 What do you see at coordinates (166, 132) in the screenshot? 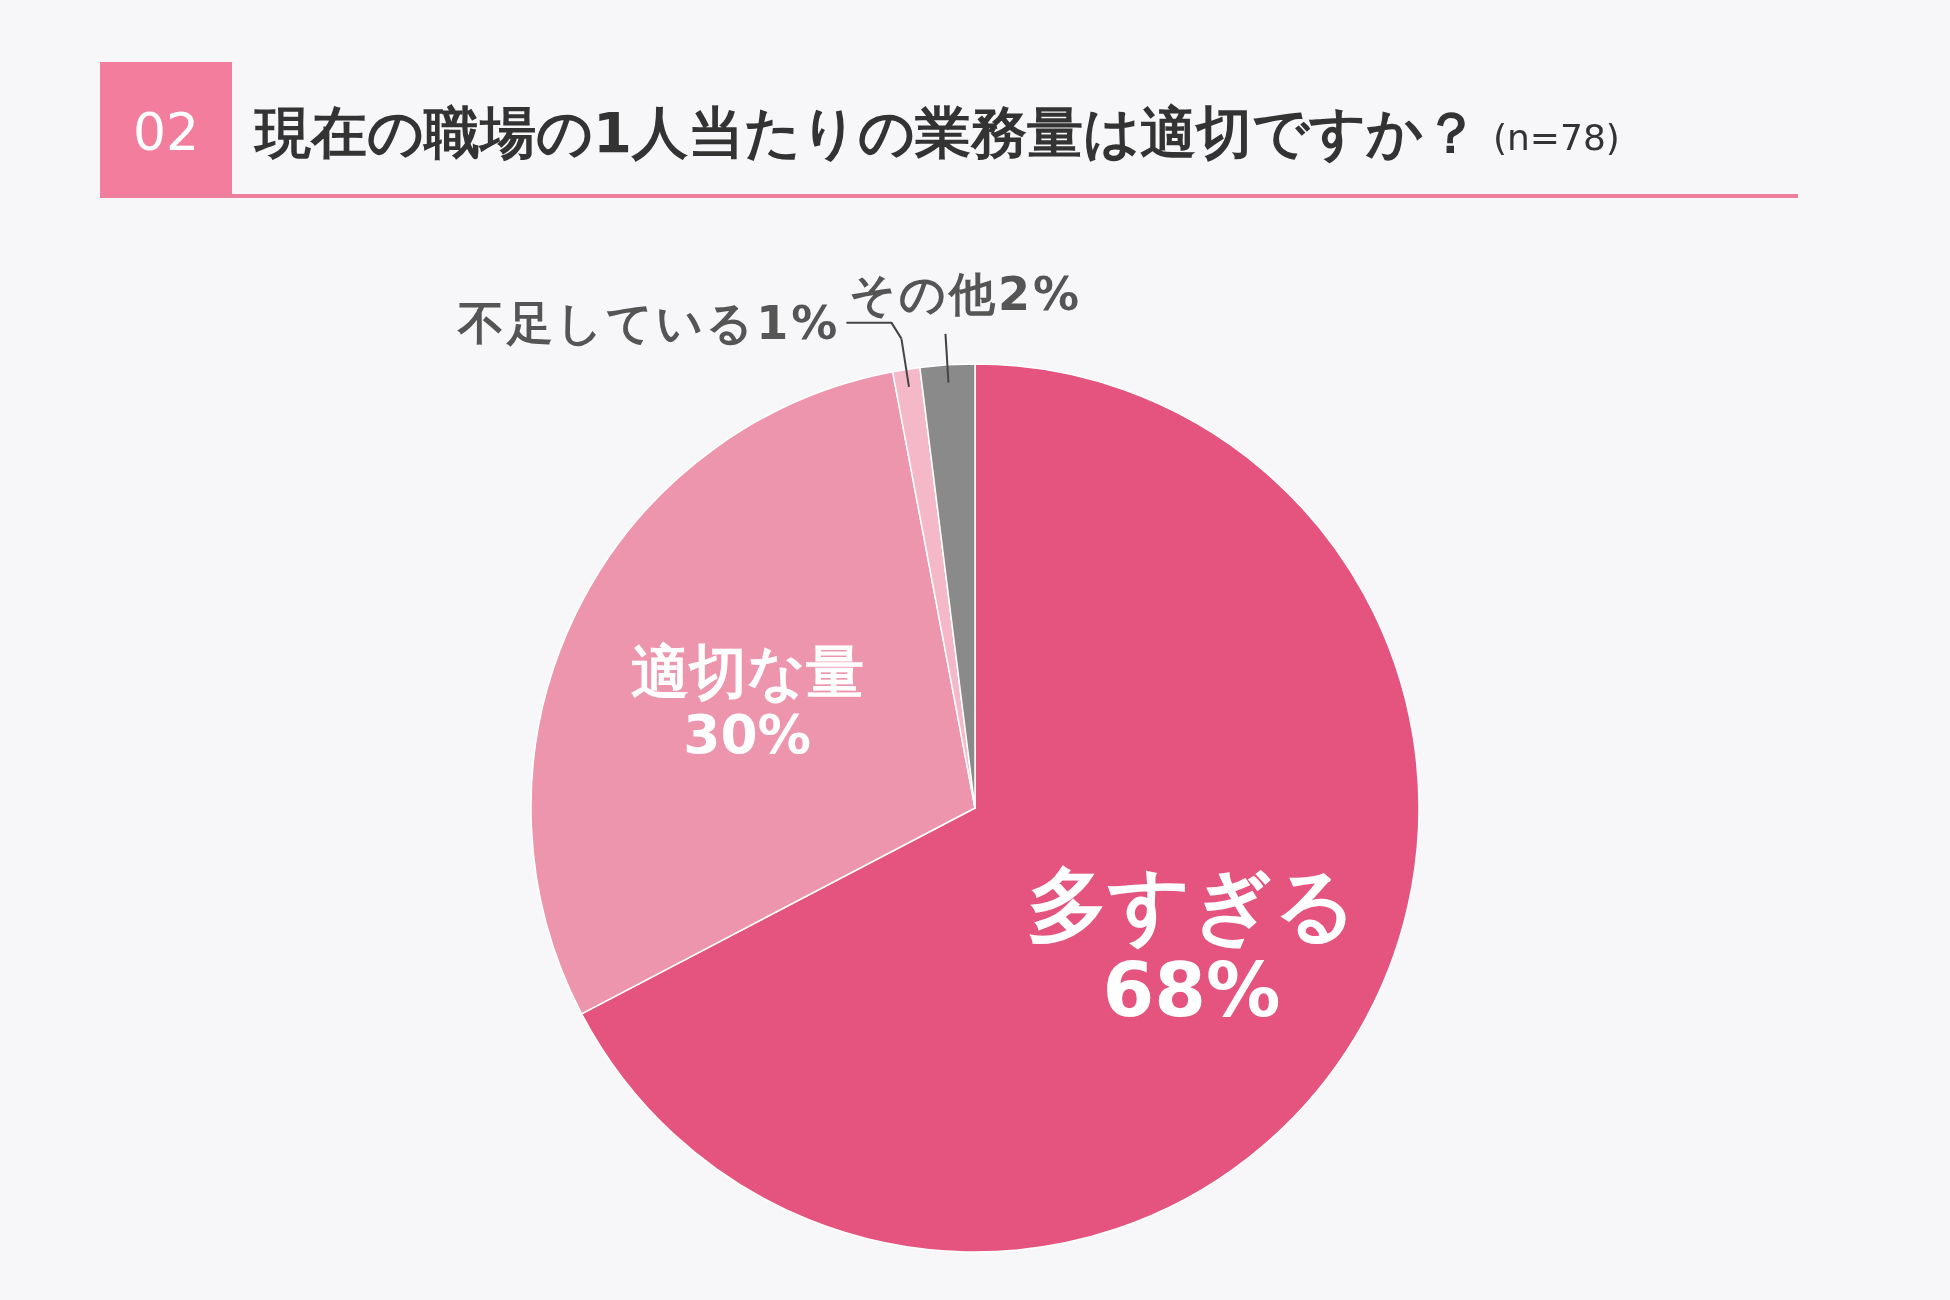
I see `text: 02` at bounding box center [166, 132].